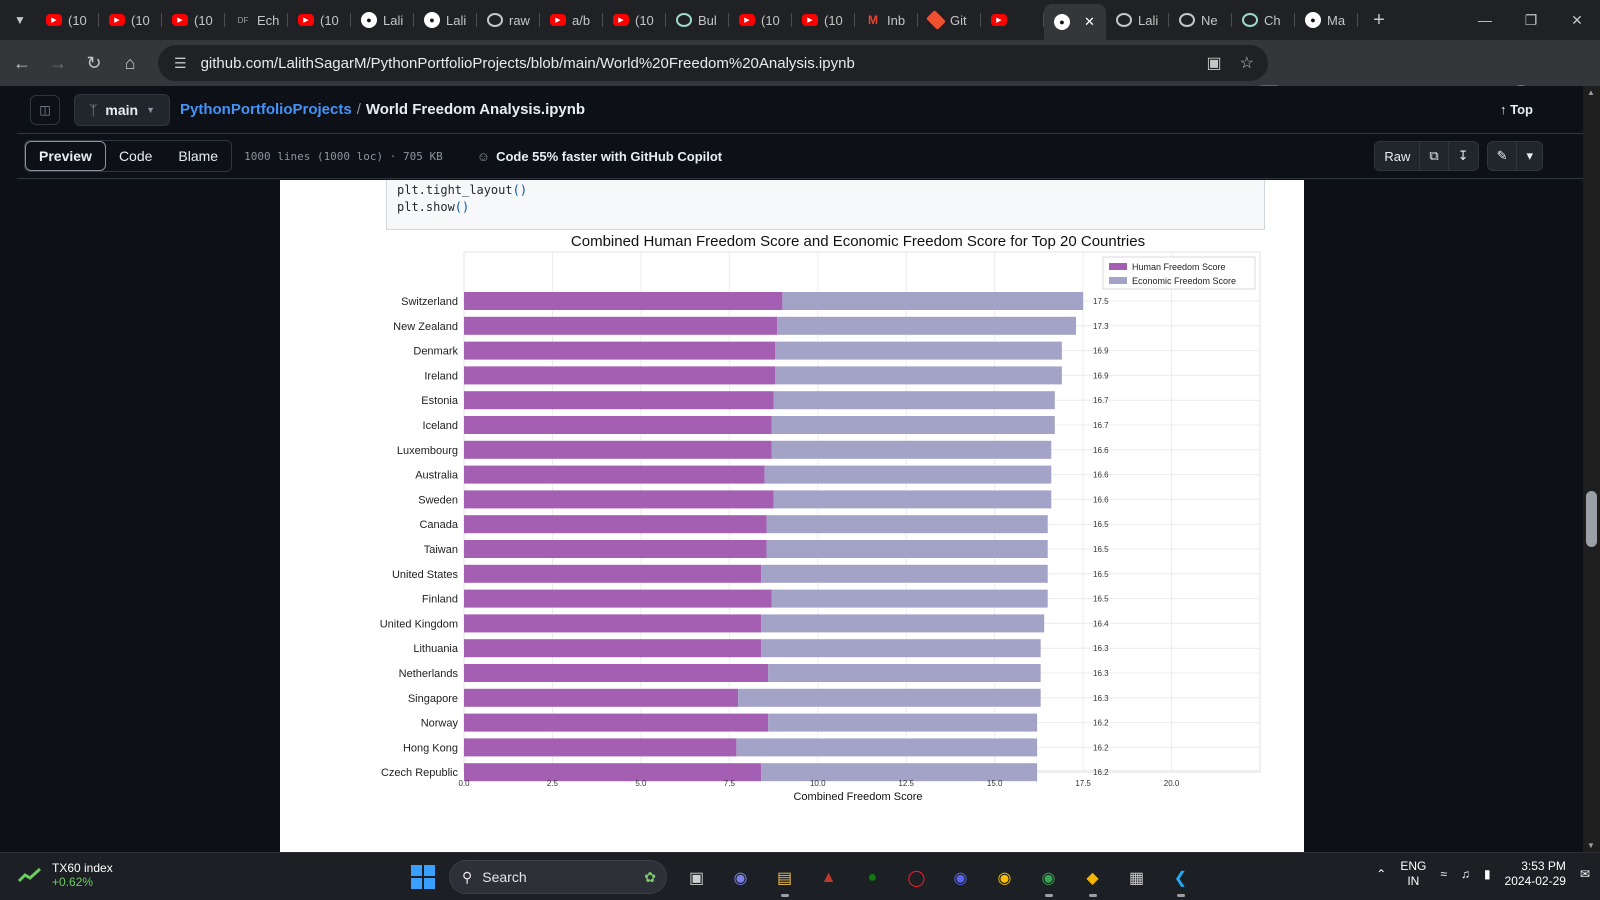 The height and width of the screenshot is (900, 1600). Describe the element at coordinates (1503, 109) in the screenshot. I see `arrow-up-icon: ↑` at that location.